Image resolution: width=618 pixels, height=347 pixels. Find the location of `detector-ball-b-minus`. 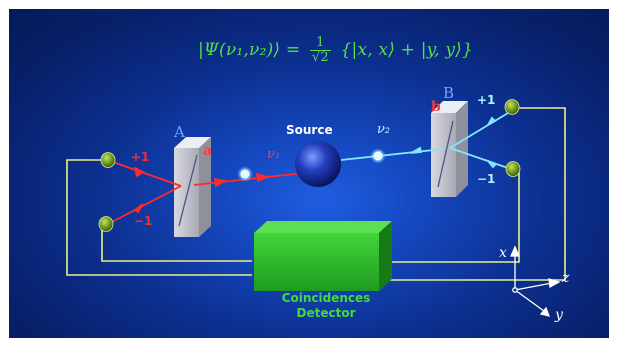

detector-ball-b-minus is located at coordinates (513, 169).